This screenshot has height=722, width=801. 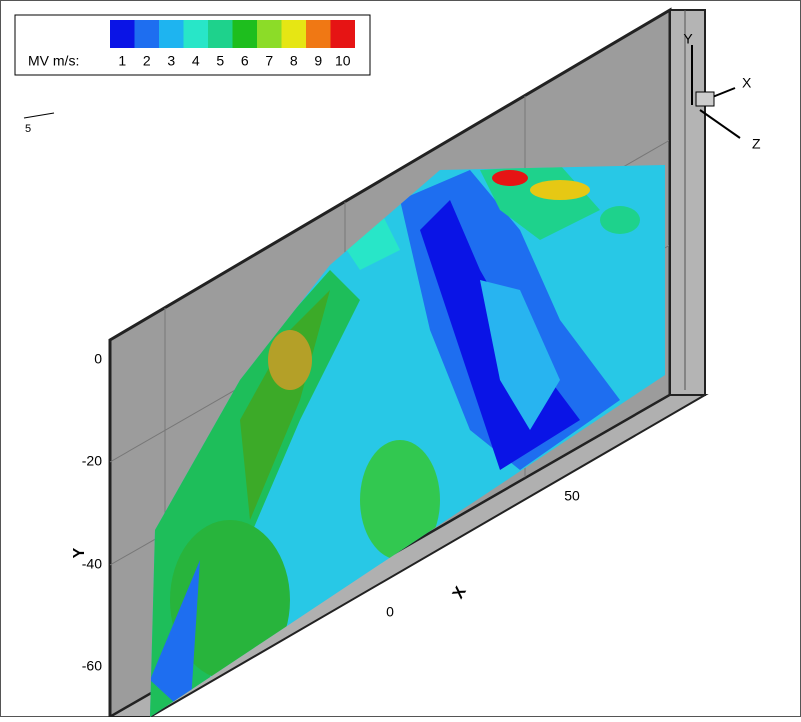 I want to click on legend-level: 2, so click(x=147, y=61).